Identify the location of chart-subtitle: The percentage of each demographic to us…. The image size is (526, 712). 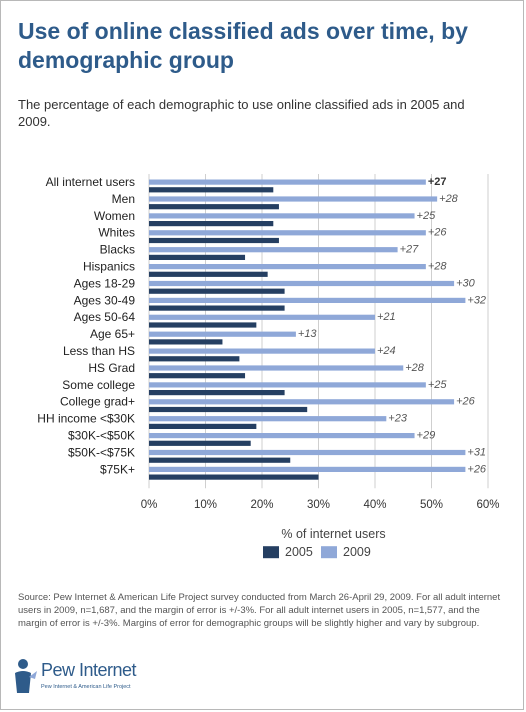
(241, 113).